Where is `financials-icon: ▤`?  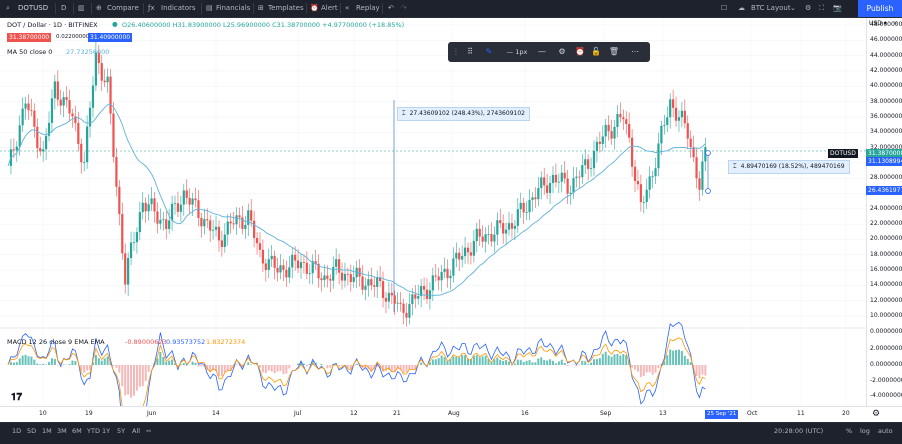
financials-icon: ▤ is located at coordinates (209, 8).